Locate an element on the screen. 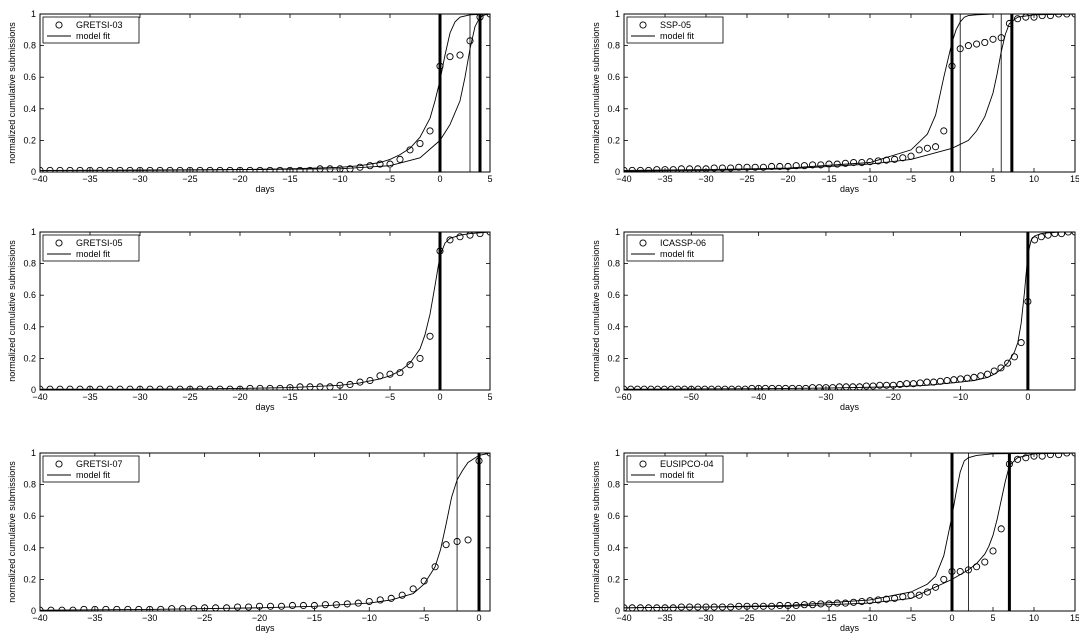 The image size is (1079, 639). x-tick-label: −10 is located at coordinates (960, 397).